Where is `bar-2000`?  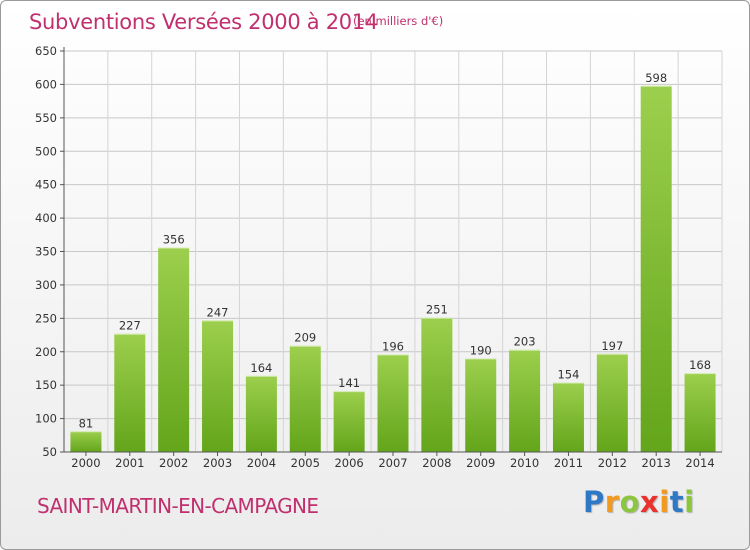
bar-2000 is located at coordinates (86, 441).